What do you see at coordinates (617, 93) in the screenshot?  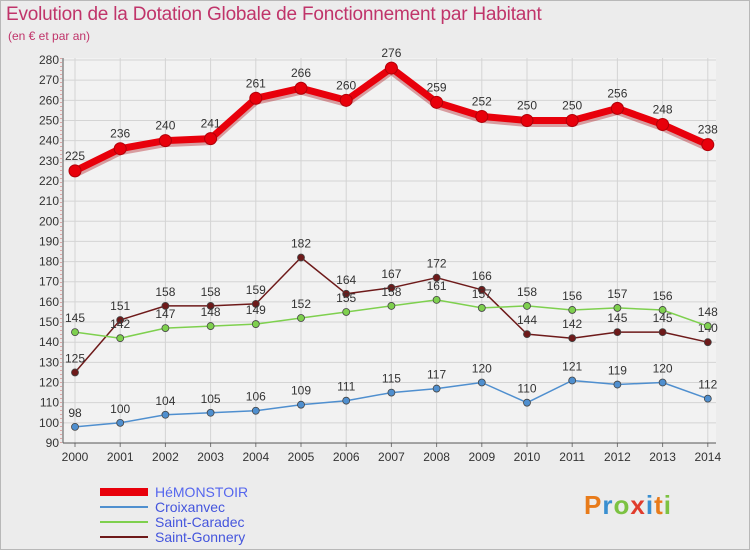 I see `data-label: 256` at bounding box center [617, 93].